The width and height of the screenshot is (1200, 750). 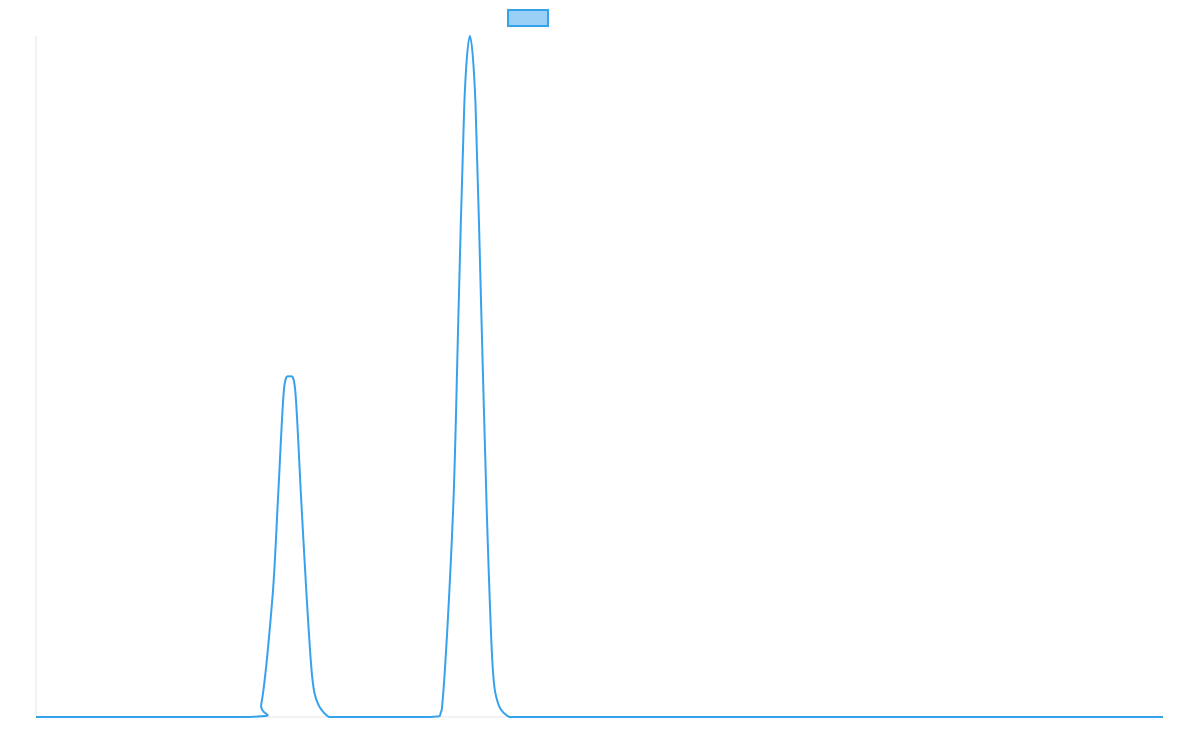 I want to click on legend-swatch, so click(x=528, y=18).